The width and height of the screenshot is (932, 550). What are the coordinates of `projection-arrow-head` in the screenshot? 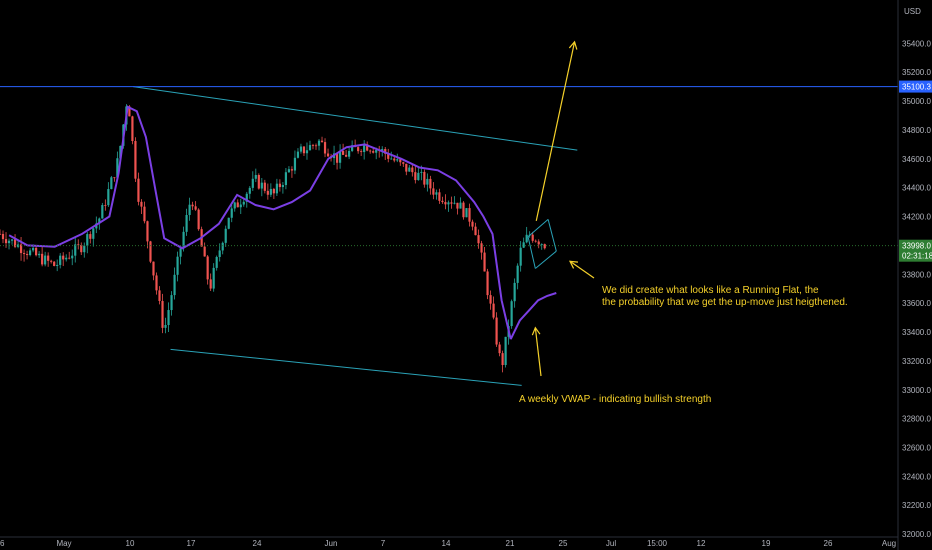 It's located at (573, 45).